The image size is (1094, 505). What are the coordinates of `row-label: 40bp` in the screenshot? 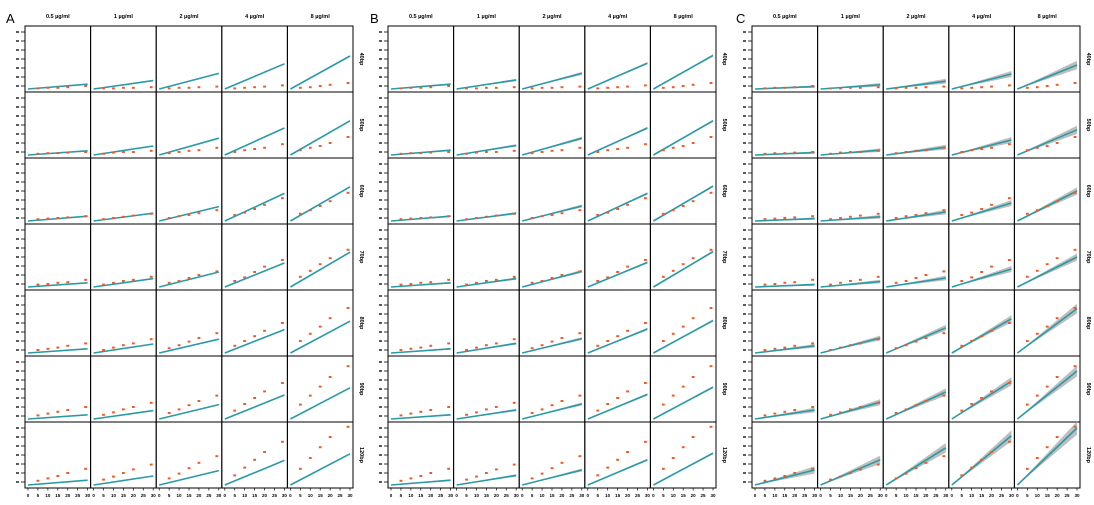 It's located at (361, 59).